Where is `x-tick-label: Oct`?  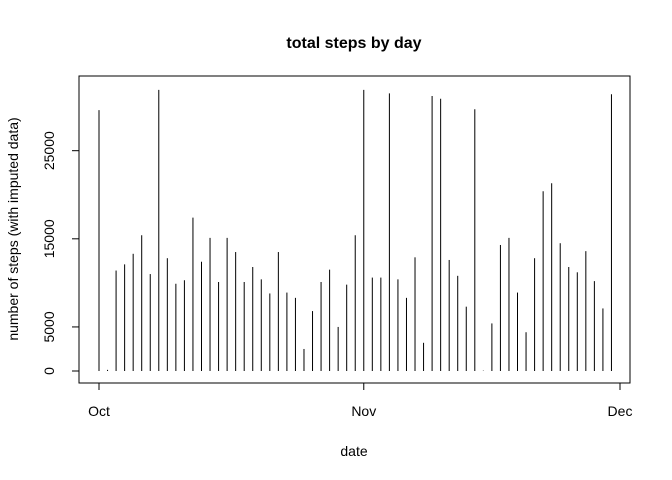 x-tick-label: Oct is located at coordinates (99, 411).